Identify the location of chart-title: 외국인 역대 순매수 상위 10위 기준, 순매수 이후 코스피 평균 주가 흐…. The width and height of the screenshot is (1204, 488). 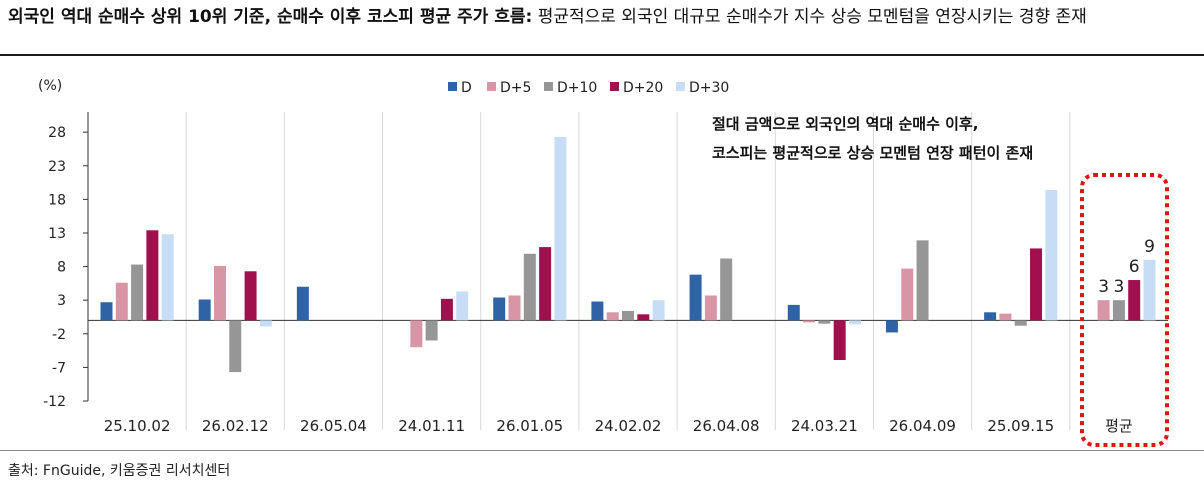
(602, 17).